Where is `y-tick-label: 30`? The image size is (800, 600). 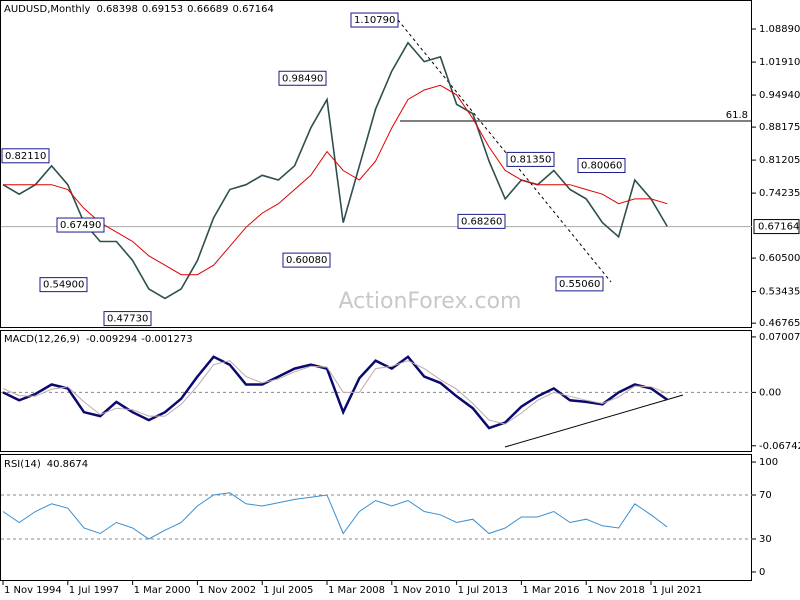
y-tick-label: 30 is located at coordinates (765, 539).